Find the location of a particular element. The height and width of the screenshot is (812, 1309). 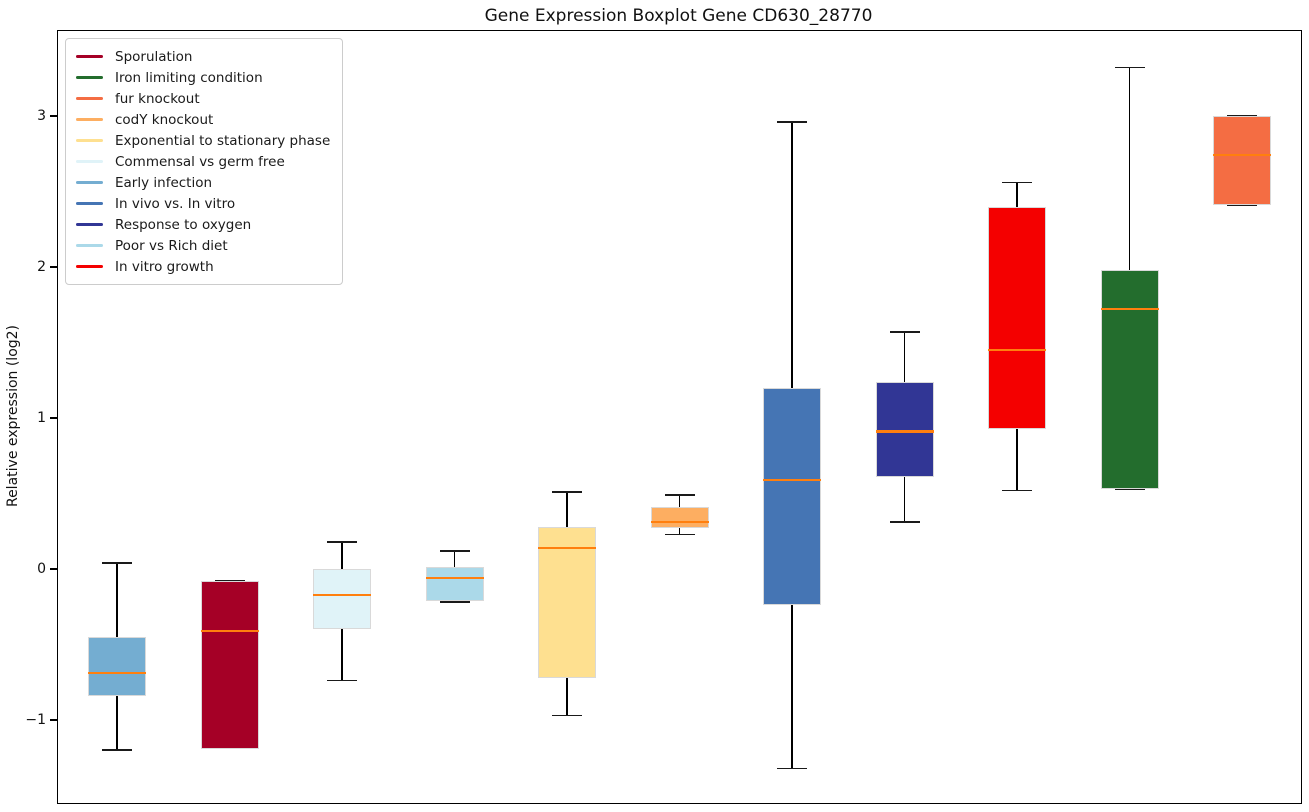

legend-item: Response to oxygen is located at coordinates (203, 224).